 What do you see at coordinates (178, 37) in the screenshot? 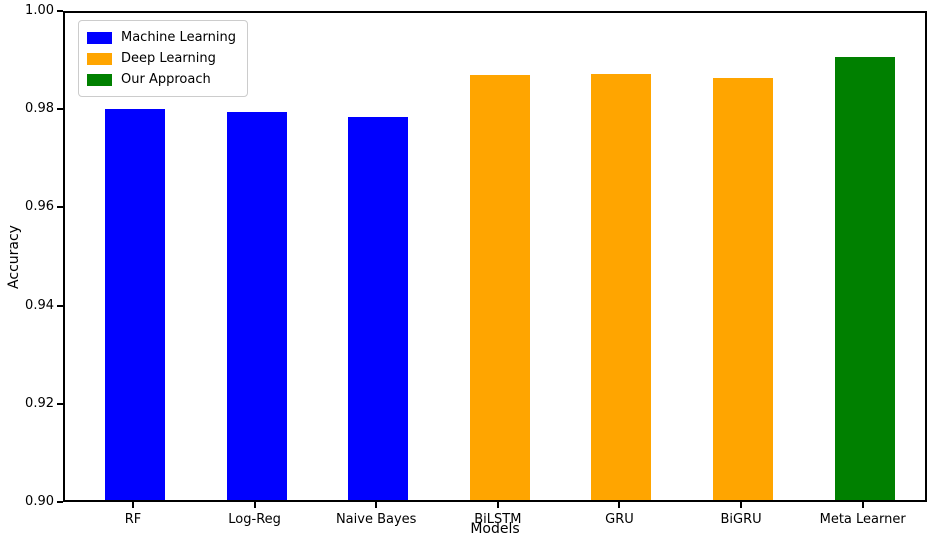
I see `legend-label-machine-learning: Machine Learning` at bounding box center [178, 37].